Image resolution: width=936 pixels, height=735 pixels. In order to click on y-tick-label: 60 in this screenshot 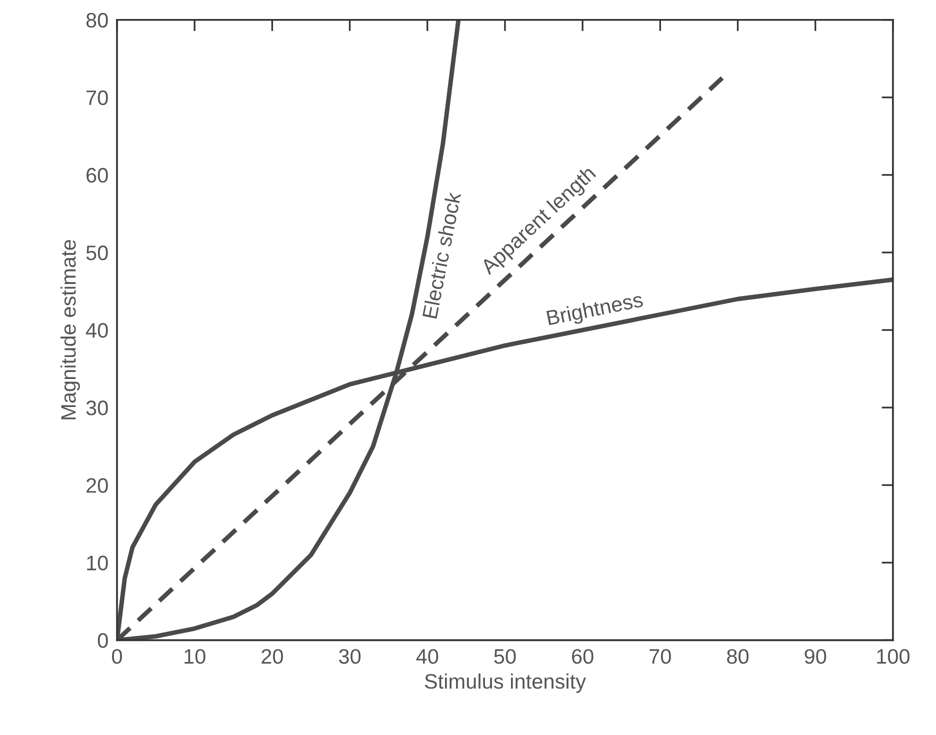, I will do `click(97, 175)`.